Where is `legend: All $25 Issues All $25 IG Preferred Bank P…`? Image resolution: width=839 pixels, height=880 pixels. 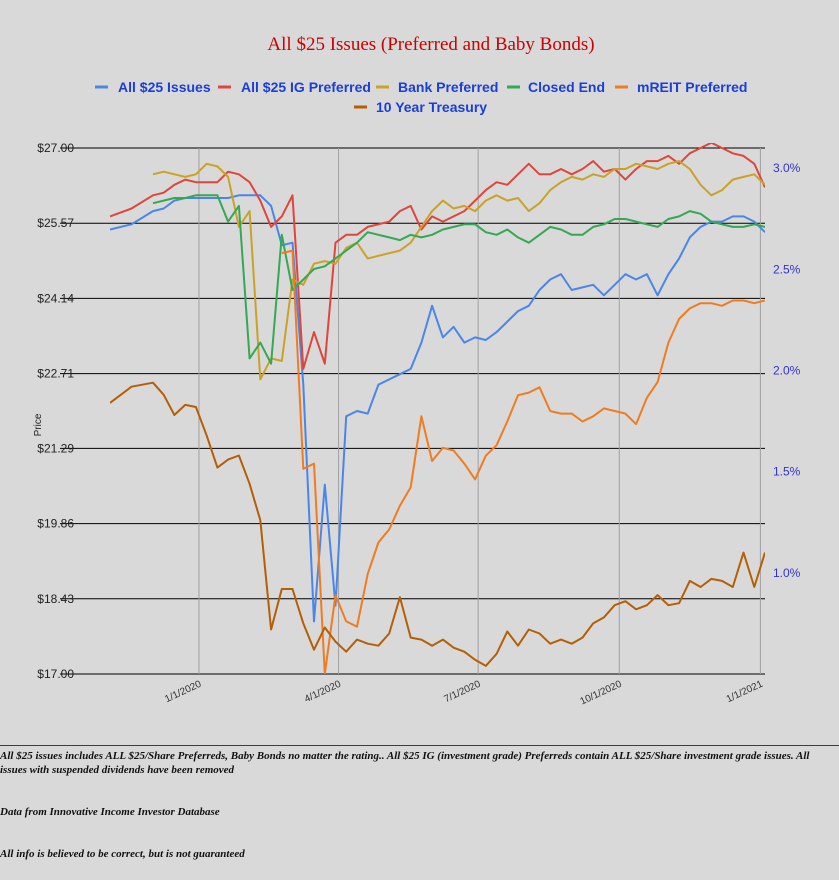 legend: All $25 Issues All $25 IG Preferred Bank P… is located at coordinates (421, 97).